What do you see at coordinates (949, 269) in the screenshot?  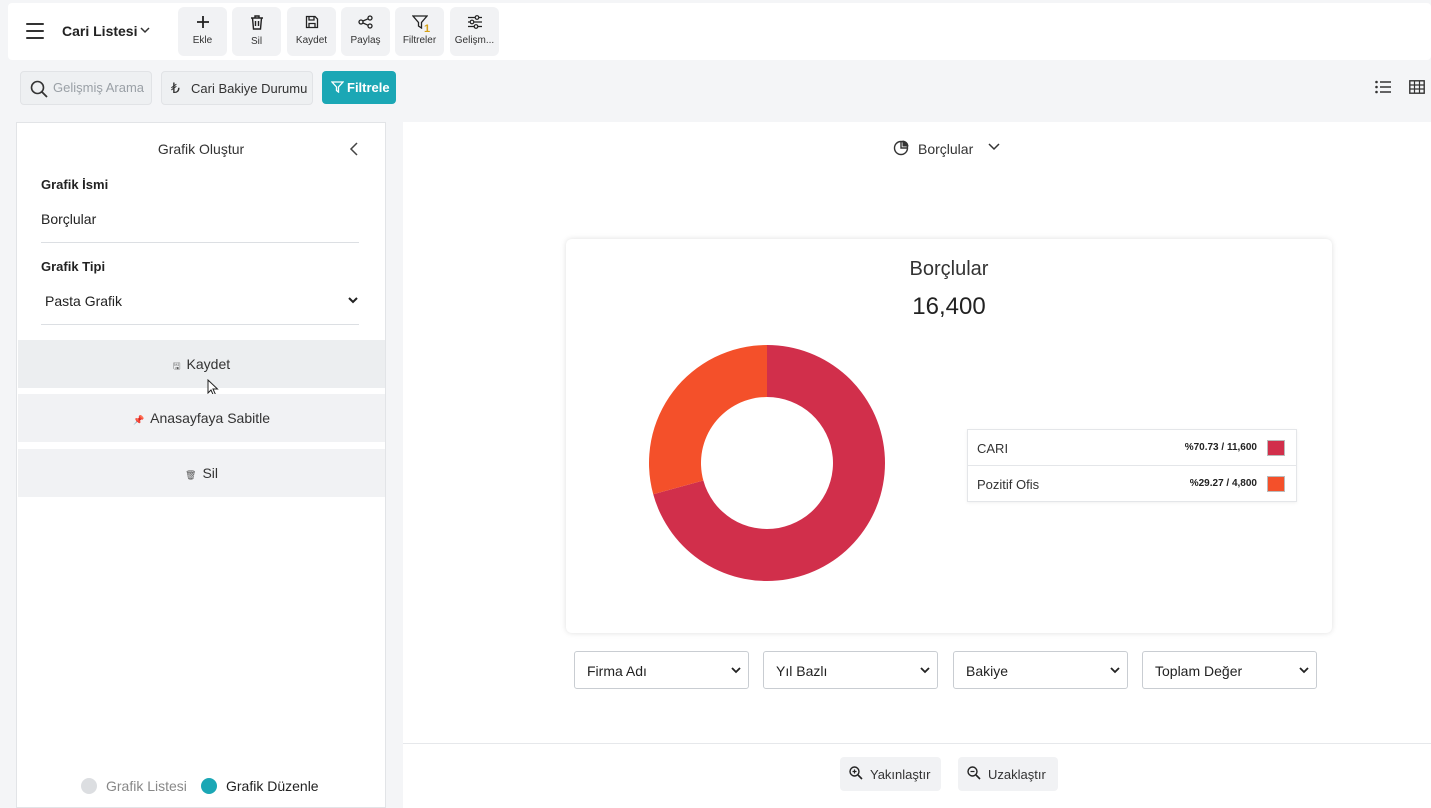 I see `chart-title: Borçlular` at bounding box center [949, 269].